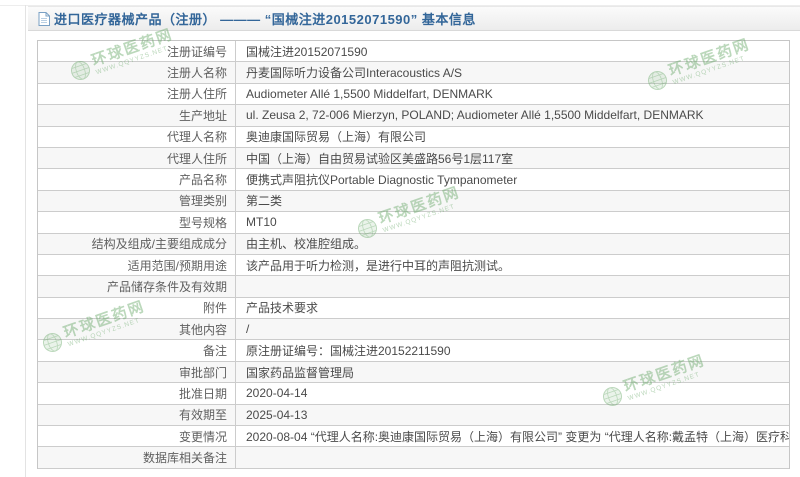  Describe the element at coordinates (380, 158) in the screenshot. I see `row-value: 中国（上海）自由贸易试验区美盛路56号1层117室` at that location.